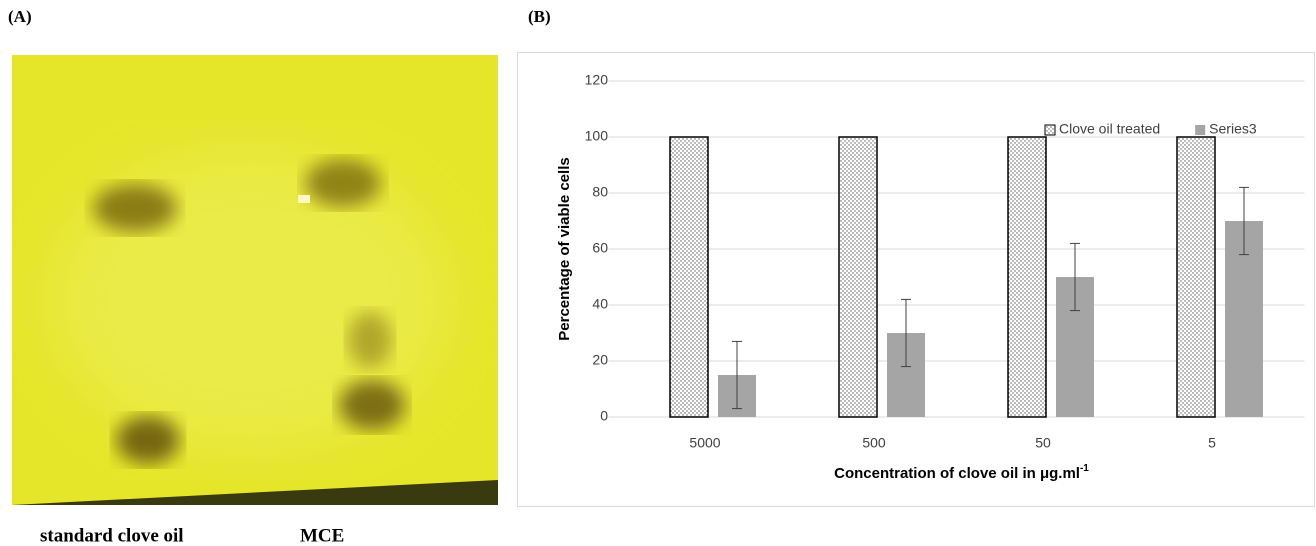 The image size is (1316, 546). What do you see at coordinates (564, 248) in the screenshot?
I see `y-axis-label: Percentage of viable cells` at bounding box center [564, 248].